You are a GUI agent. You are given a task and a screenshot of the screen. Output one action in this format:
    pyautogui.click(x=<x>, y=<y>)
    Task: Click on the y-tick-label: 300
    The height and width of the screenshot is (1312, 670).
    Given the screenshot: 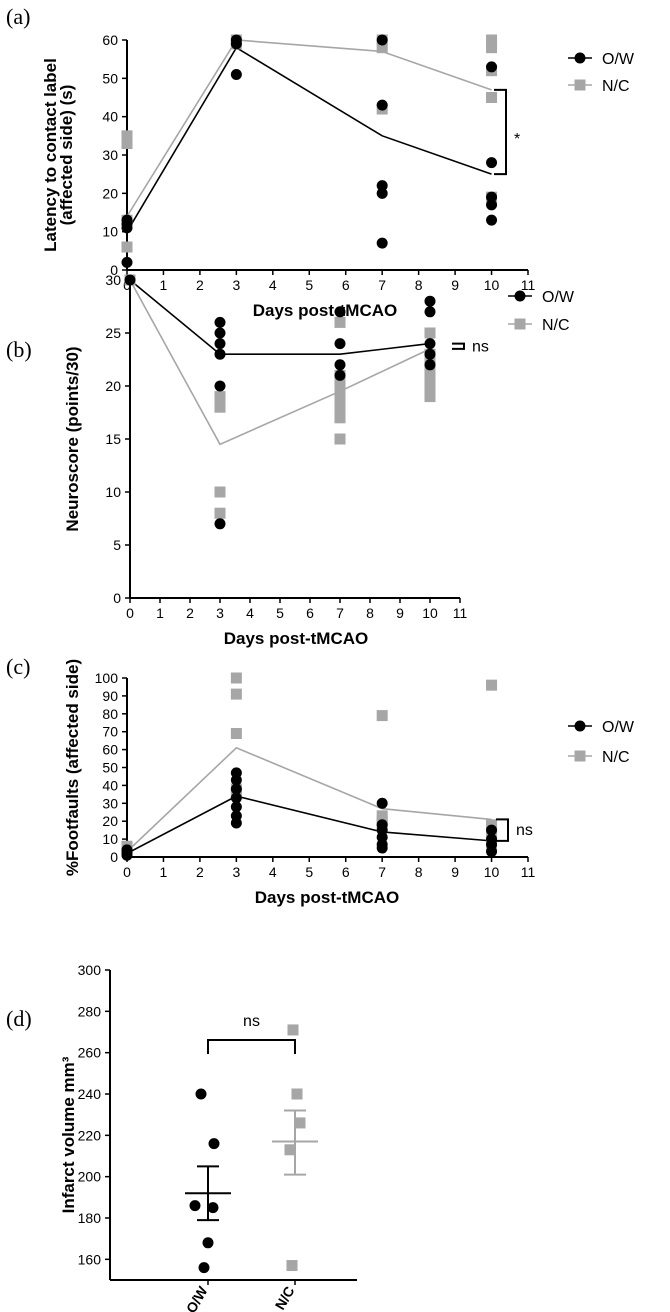 What is the action you would take?
    pyautogui.click(x=90, y=970)
    